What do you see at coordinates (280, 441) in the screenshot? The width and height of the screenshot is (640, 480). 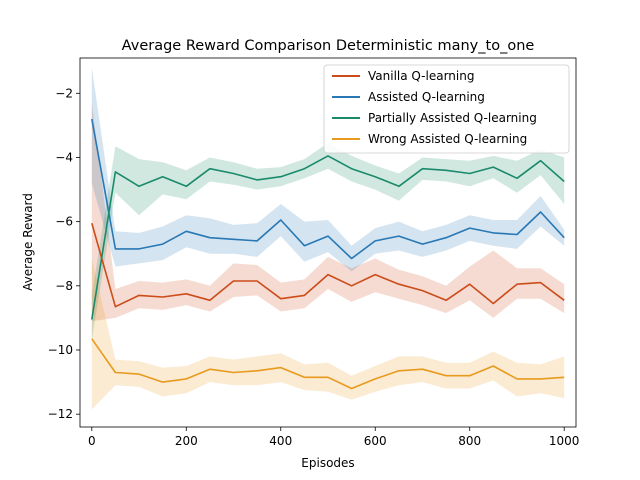 I see `x-tick-label: 400` at bounding box center [280, 441].